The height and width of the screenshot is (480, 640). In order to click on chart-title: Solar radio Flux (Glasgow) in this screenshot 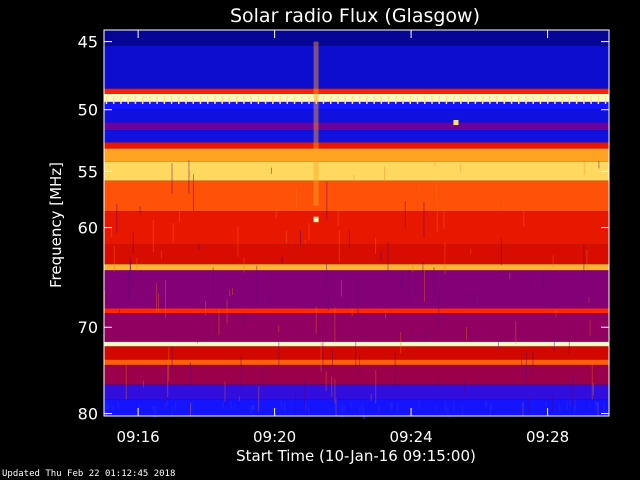, I will do `click(355, 16)`.